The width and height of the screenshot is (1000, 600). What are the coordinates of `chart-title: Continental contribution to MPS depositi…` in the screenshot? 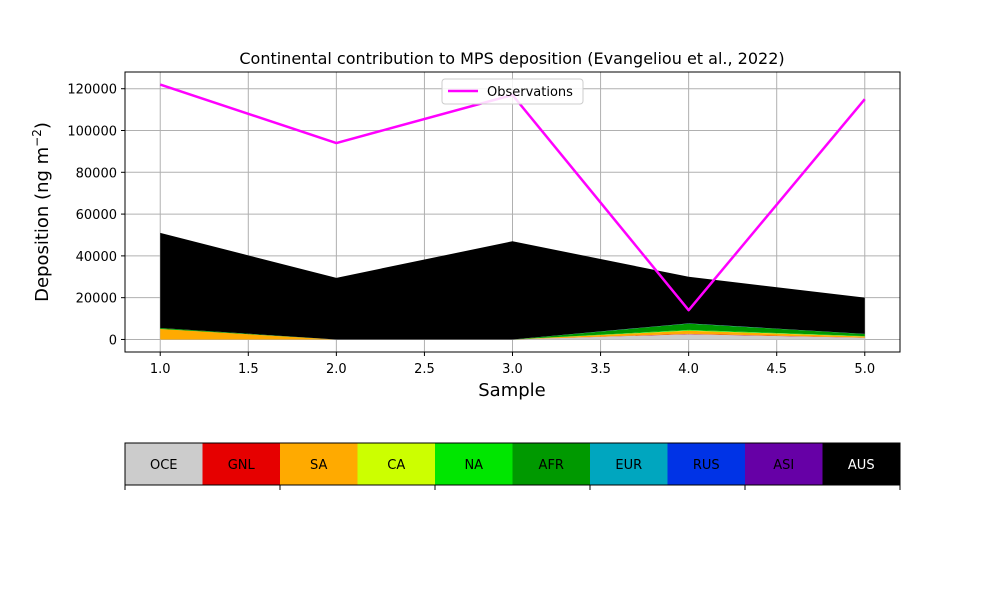 It's located at (511, 58).